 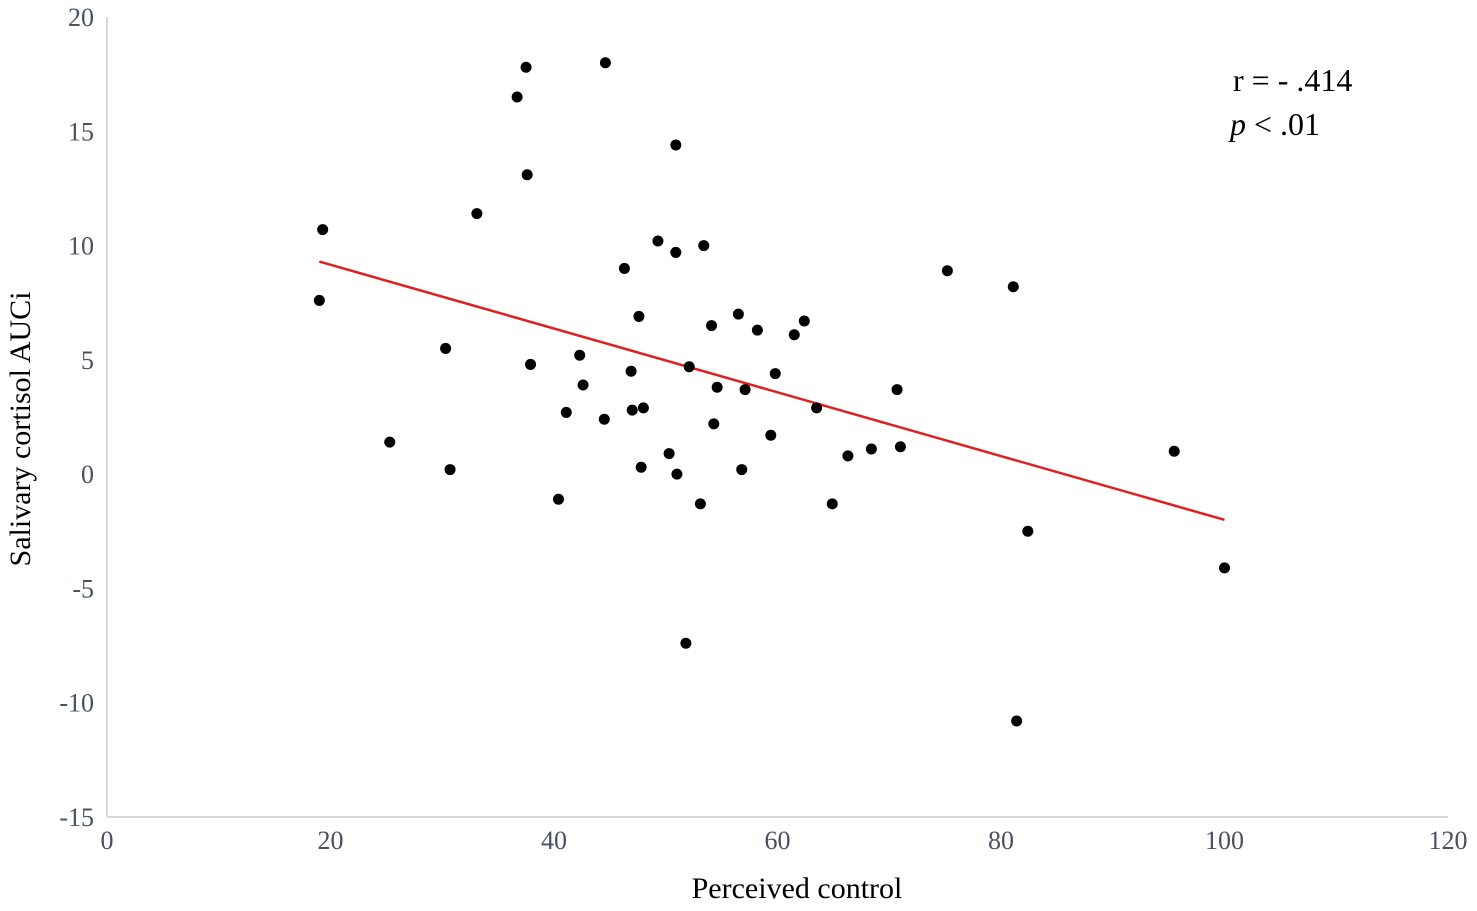 What do you see at coordinates (797, 888) in the screenshot?
I see `x-axis-title: Perceived control` at bounding box center [797, 888].